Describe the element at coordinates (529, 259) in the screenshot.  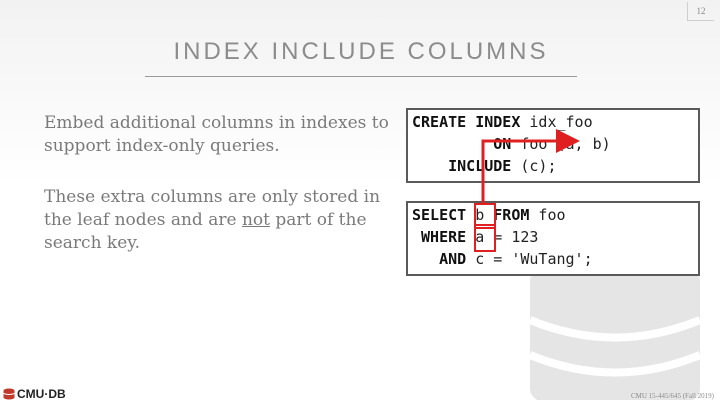
I see `code-text: c = 'WuTang';` at that location.